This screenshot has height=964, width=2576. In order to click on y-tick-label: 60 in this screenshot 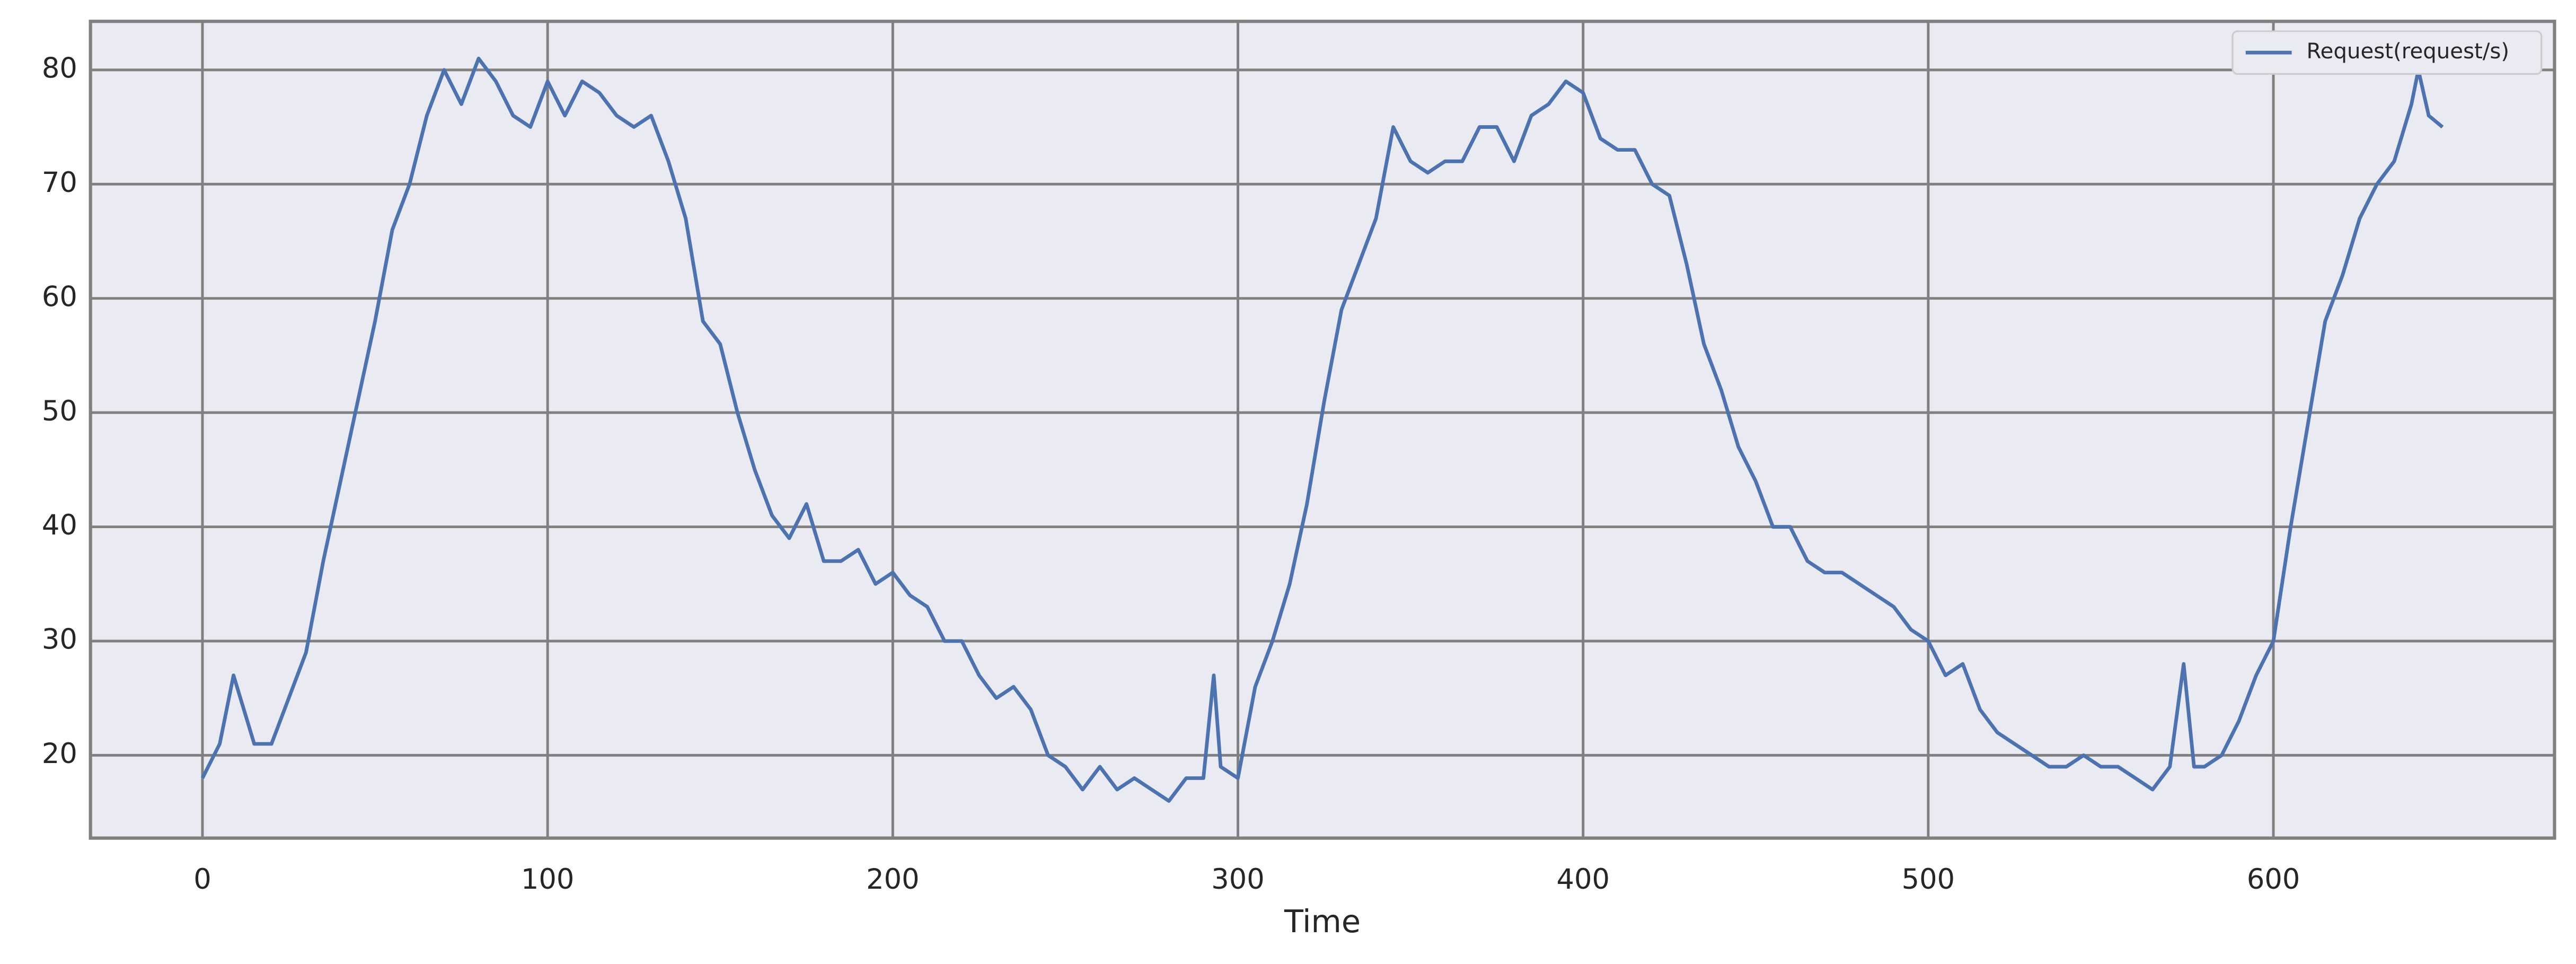, I will do `click(59, 297)`.